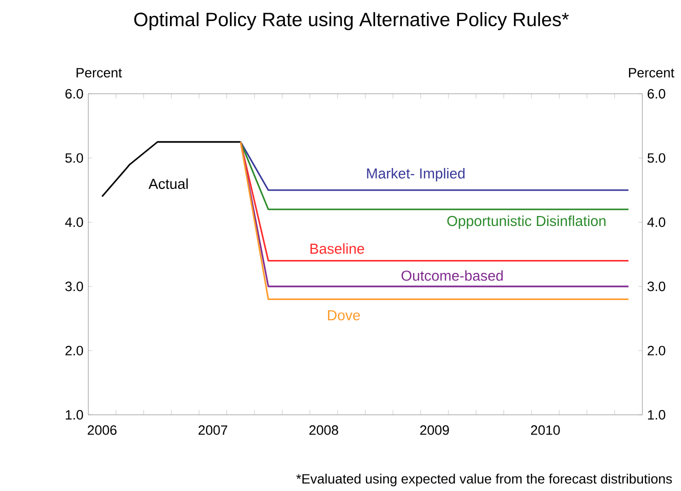 The image size is (681, 491). What do you see at coordinates (657, 158) in the screenshot?
I see `y2-tick-label: 5.0` at bounding box center [657, 158].